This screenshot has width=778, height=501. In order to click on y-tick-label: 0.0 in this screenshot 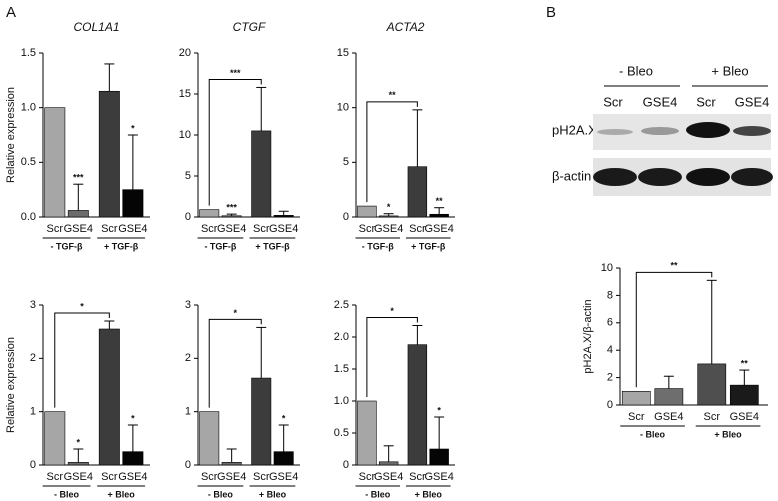, I will do `click(28, 217)`.